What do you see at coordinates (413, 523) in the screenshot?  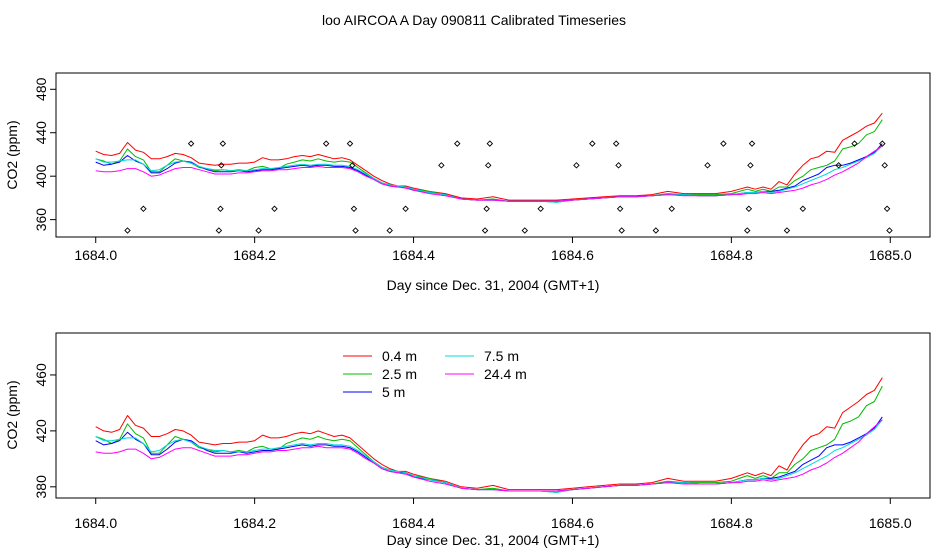 I see `bottom-x-tick-label: 1684.4` at bounding box center [413, 523].